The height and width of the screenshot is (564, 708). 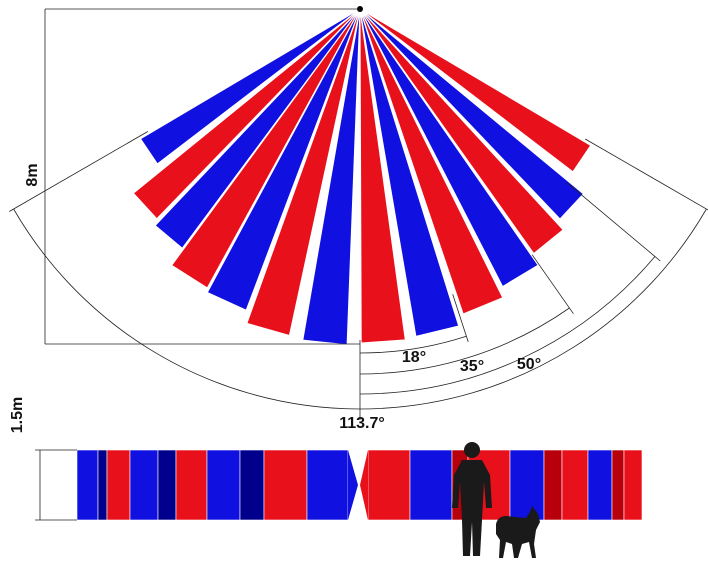 I want to click on dog-silhouette-icon, so click(x=518, y=532).